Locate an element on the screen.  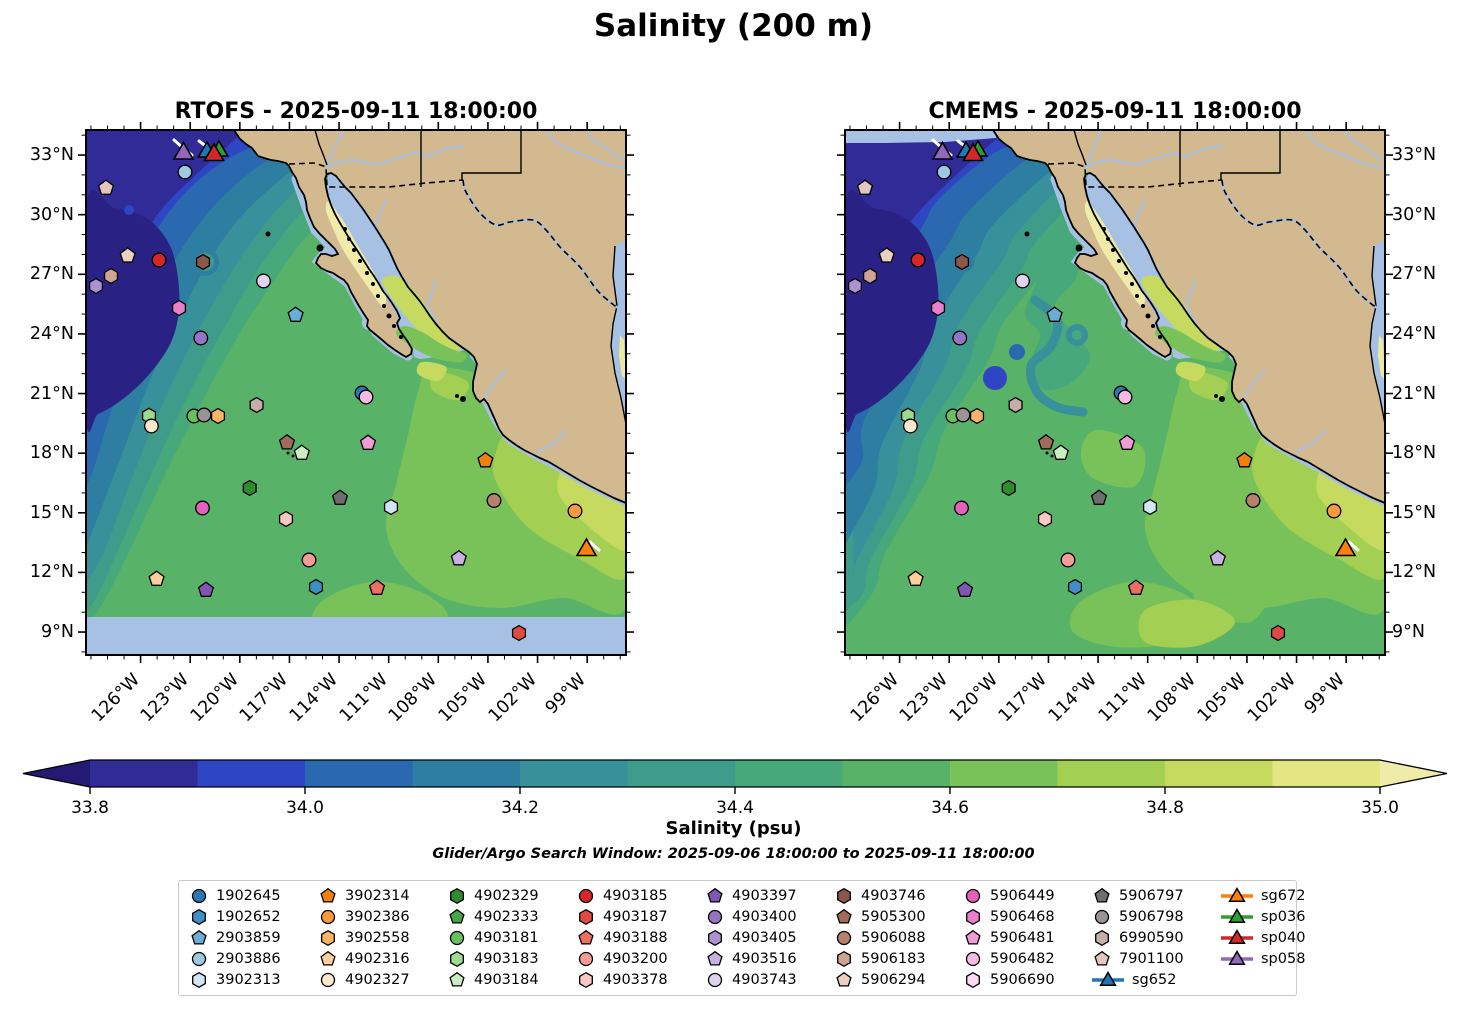
colorbar-tick-label: 34.4 is located at coordinates (735, 808).